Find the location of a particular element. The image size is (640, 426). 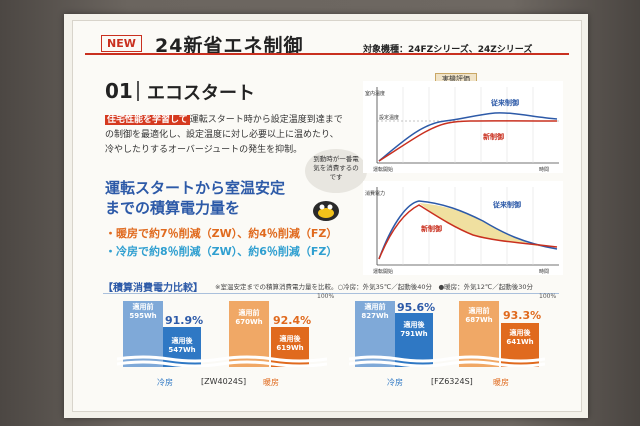

section-title: エコスタート is located at coordinates (201, 93).